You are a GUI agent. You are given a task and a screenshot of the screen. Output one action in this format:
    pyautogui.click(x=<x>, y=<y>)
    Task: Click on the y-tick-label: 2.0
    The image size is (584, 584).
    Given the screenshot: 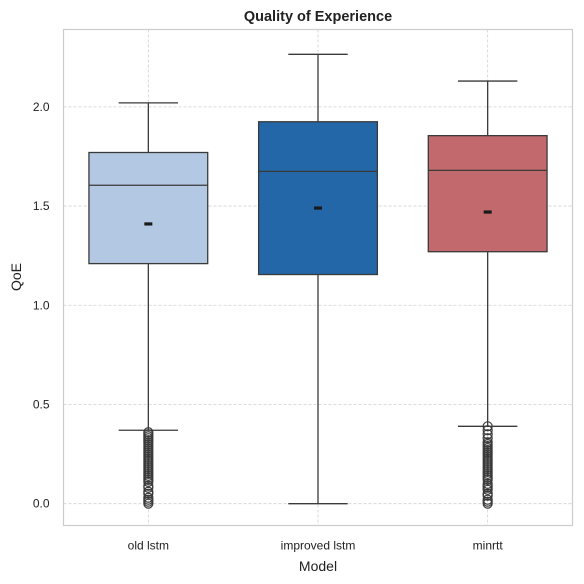 What is the action you would take?
    pyautogui.click(x=41, y=107)
    